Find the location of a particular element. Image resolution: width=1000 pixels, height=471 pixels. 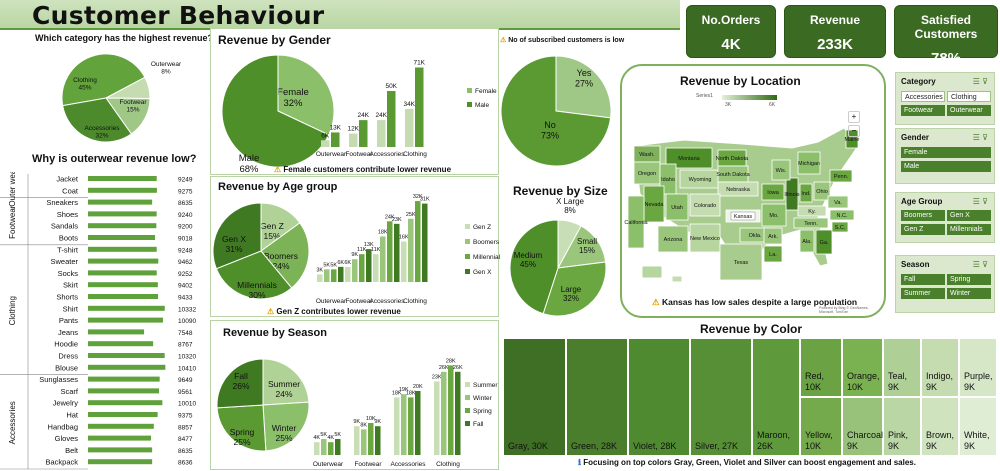

slicer-item-female: Female is located at coordinates (946, 152).